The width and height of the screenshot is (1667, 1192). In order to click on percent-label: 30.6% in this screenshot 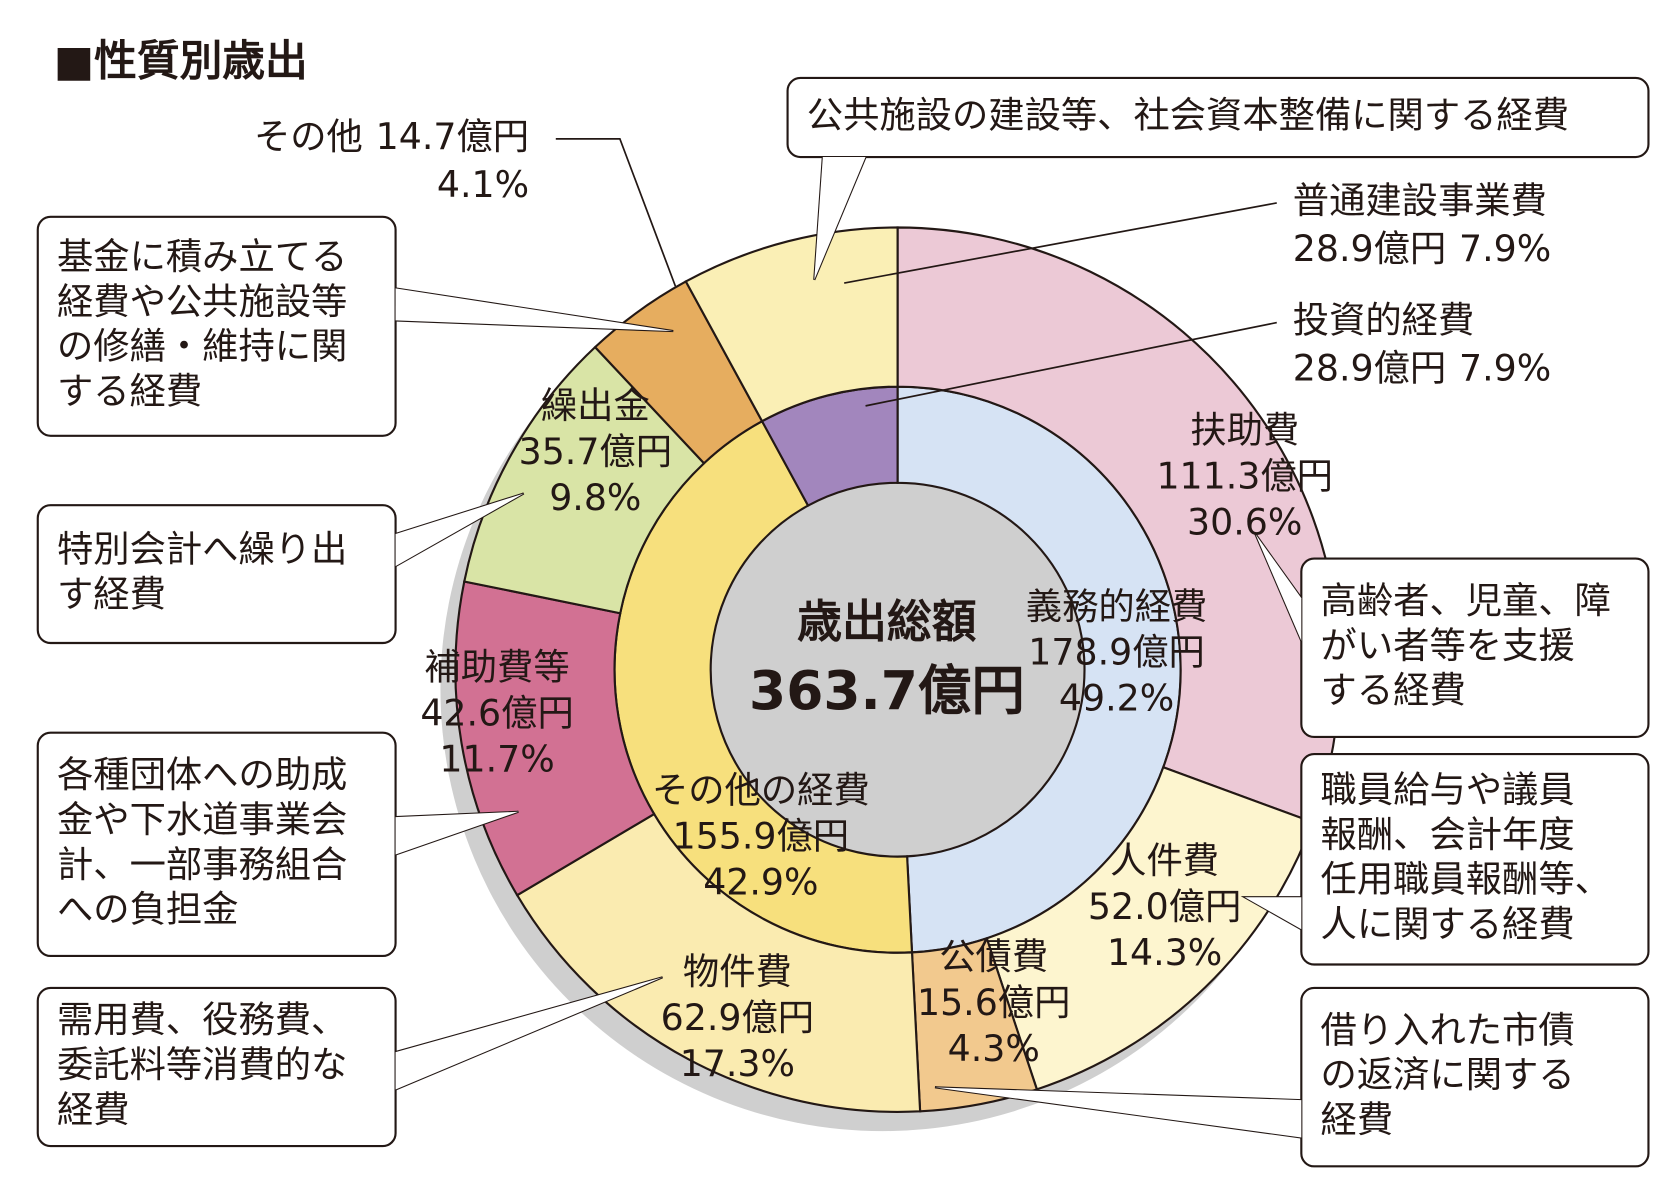, I will do `click(1244, 521)`.